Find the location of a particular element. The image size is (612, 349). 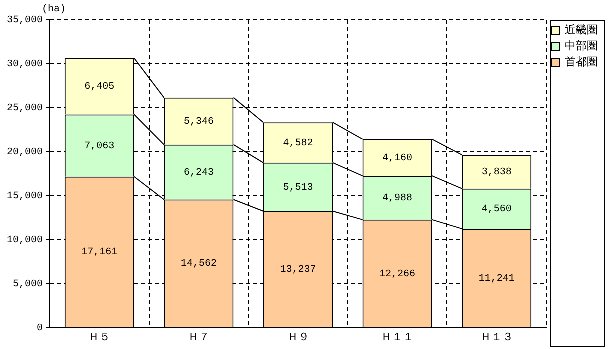

data-label: 6,405 is located at coordinates (99, 88).